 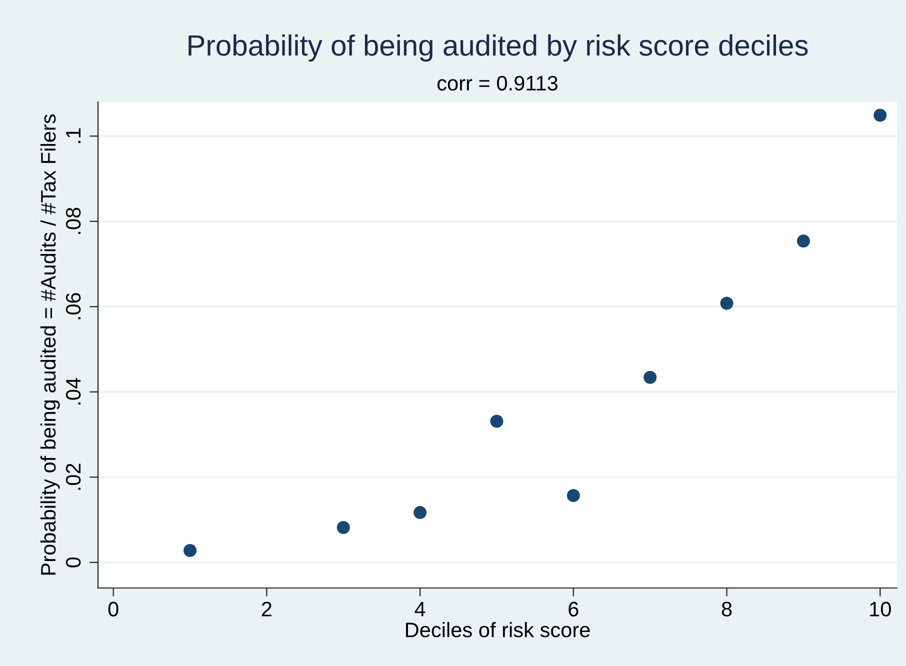 I want to click on x-tick-label: 2, so click(x=267, y=609).